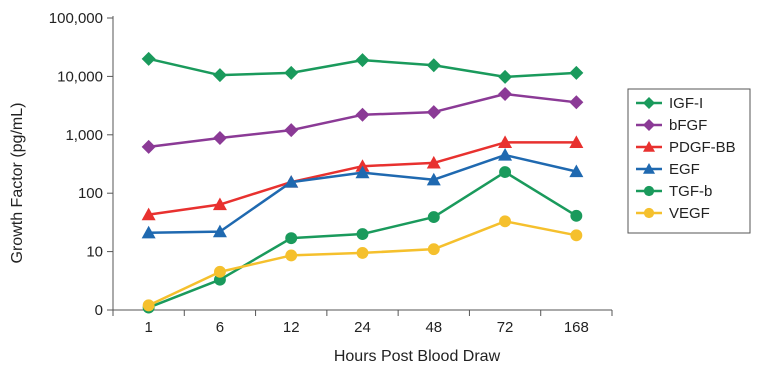  What do you see at coordinates (690, 191) in the screenshot?
I see `legend-label: TGF-b` at bounding box center [690, 191].